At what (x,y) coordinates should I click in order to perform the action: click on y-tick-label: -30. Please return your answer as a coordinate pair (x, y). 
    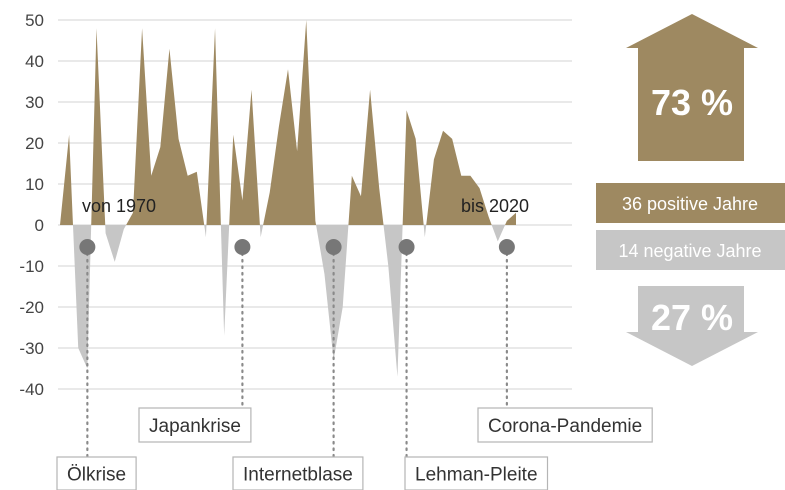
    Looking at the image, I should click on (31, 348).